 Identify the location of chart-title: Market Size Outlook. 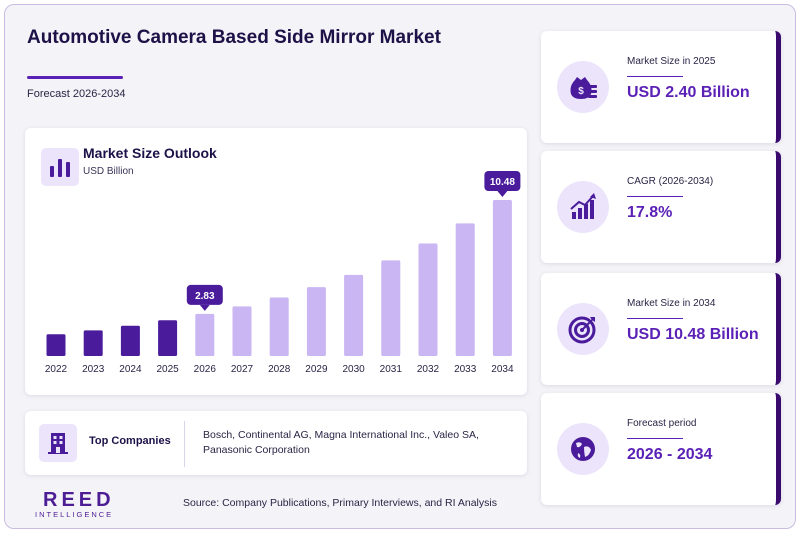
(150, 153).